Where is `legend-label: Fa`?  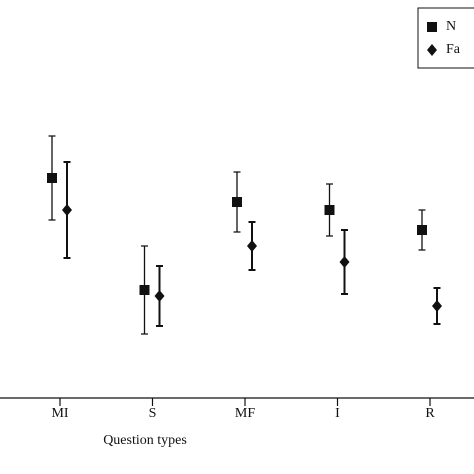
legend-label: Fa is located at coordinates (453, 49).